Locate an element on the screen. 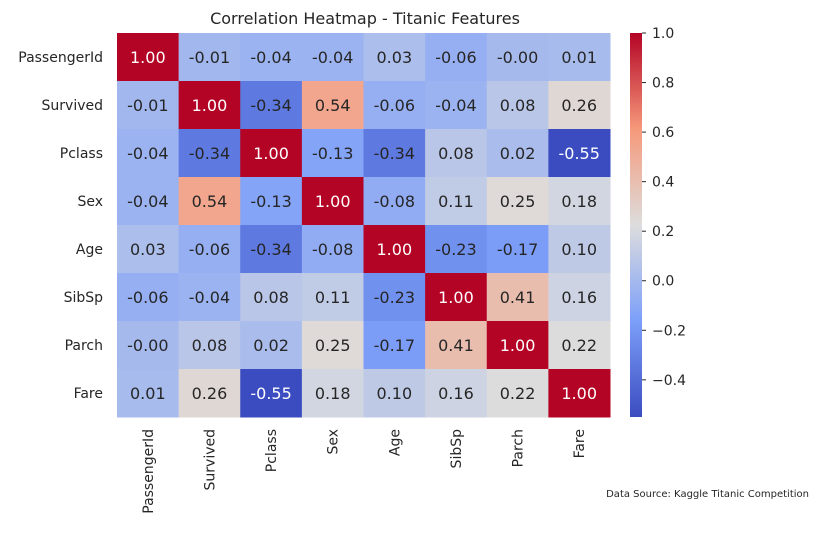 This screenshot has height=534, width=819. cell-value-label: 0.26 is located at coordinates (579, 105).